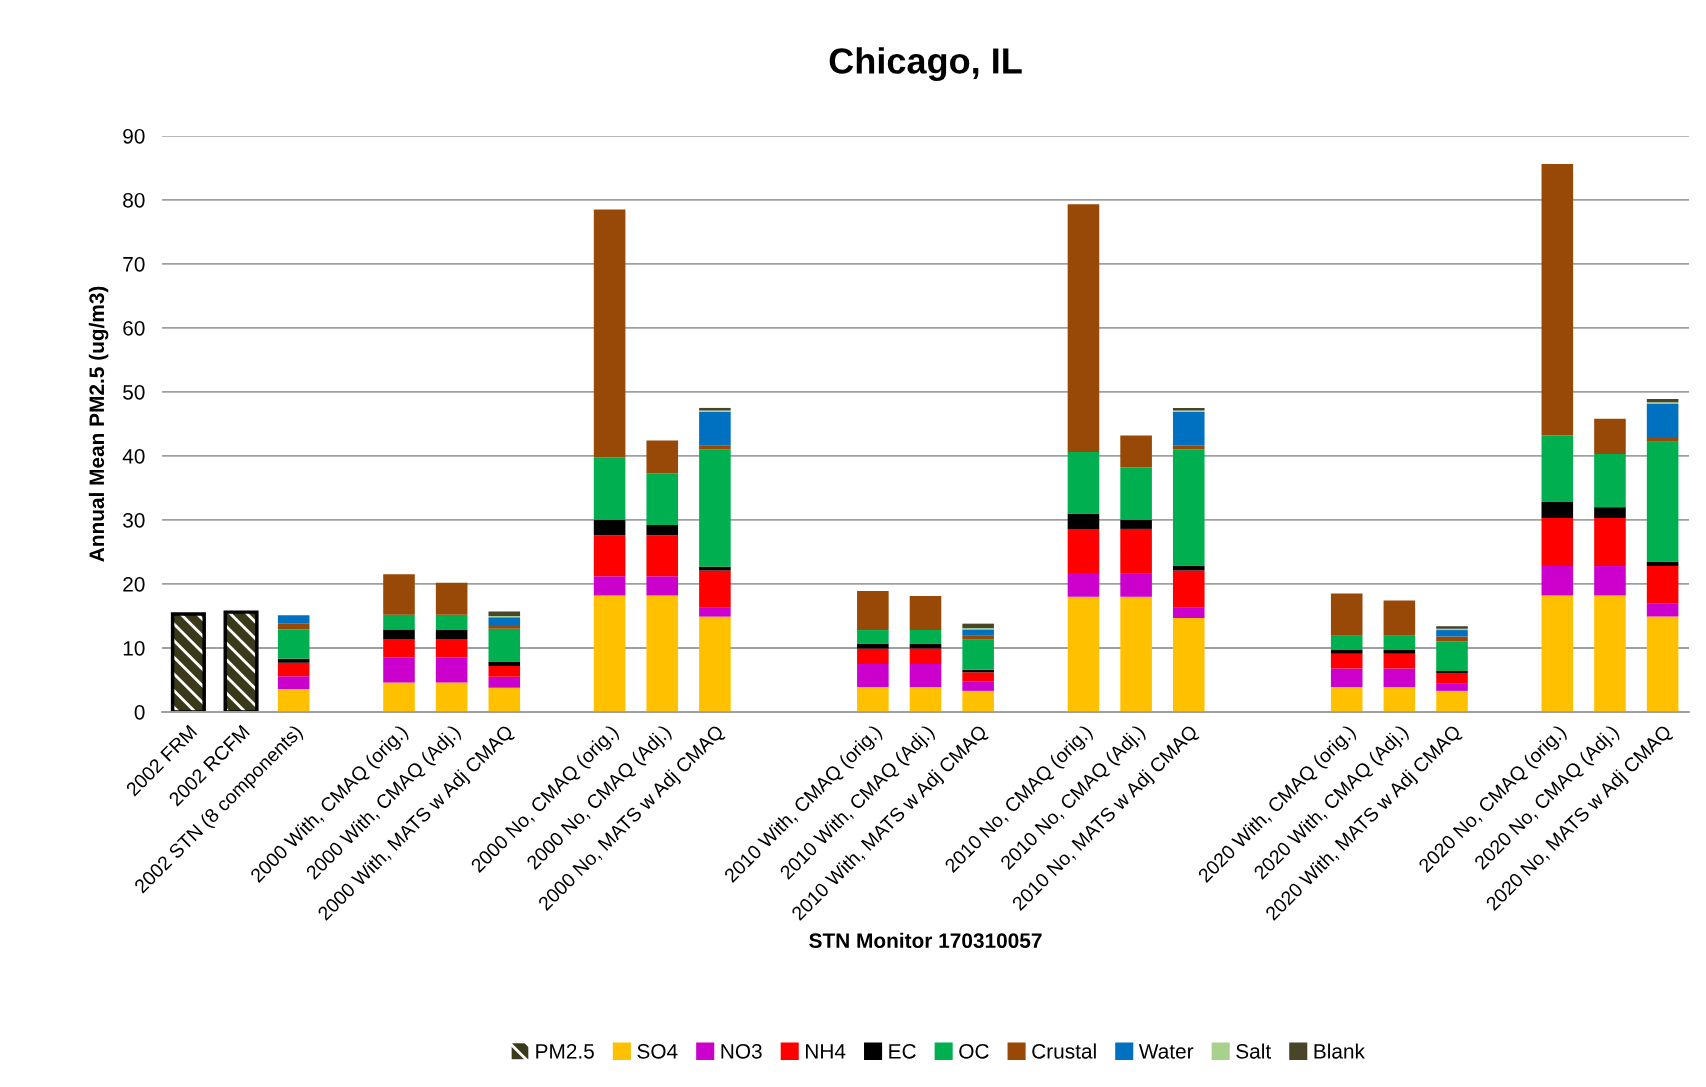  I want to click on legend-label: Blank, so click(1339, 1051).